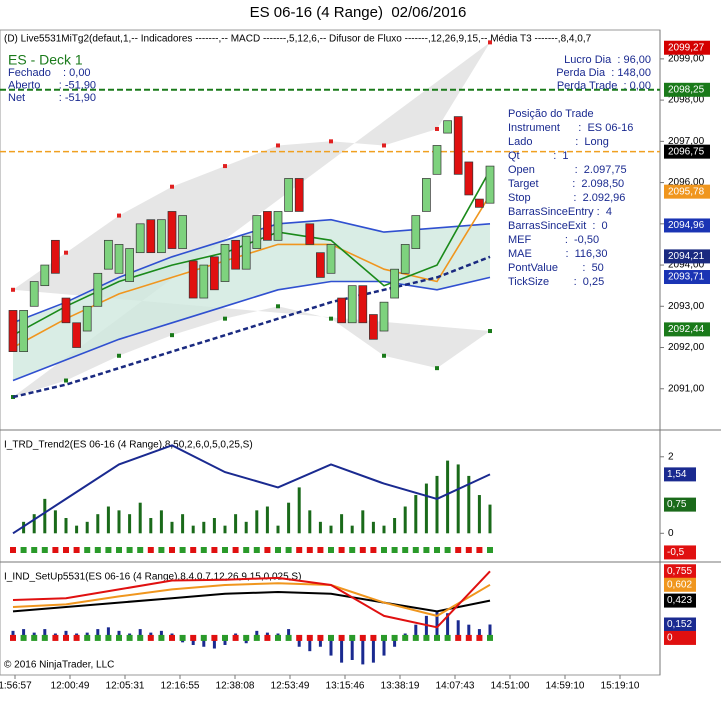 Image resolution: width=721 pixels, height=717 pixels. What do you see at coordinates (686, 191) in the screenshot?
I see `price-marker-label: 2095,78` at bounding box center [686, 191].